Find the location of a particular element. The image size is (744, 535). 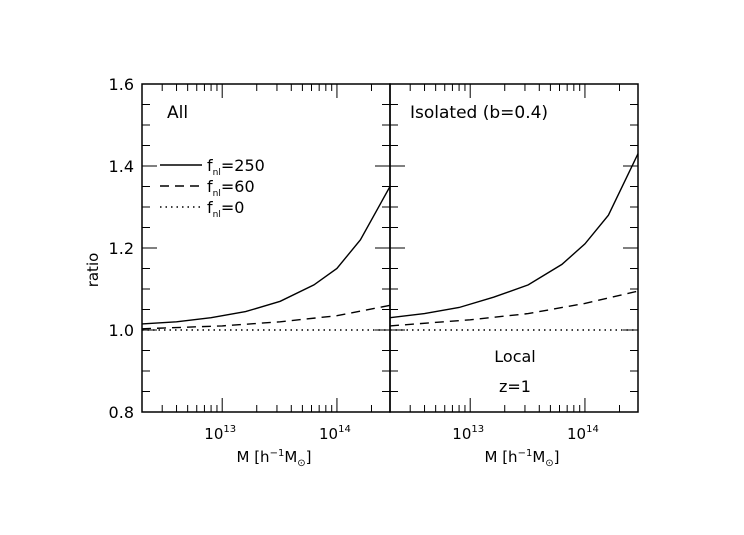

y-tick-label: 0.8 is located at coordinates (121, 412).